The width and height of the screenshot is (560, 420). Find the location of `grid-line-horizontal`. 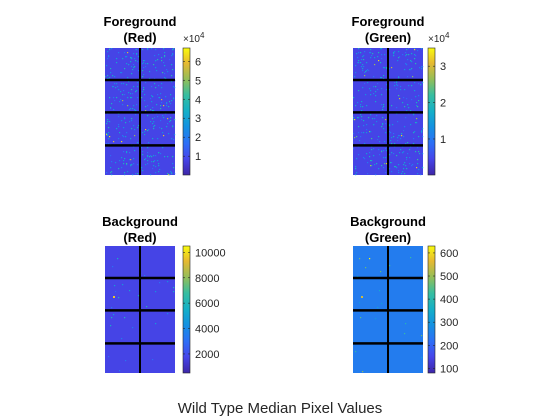

grid-line-horizontal is located at coordinates (388, 343).